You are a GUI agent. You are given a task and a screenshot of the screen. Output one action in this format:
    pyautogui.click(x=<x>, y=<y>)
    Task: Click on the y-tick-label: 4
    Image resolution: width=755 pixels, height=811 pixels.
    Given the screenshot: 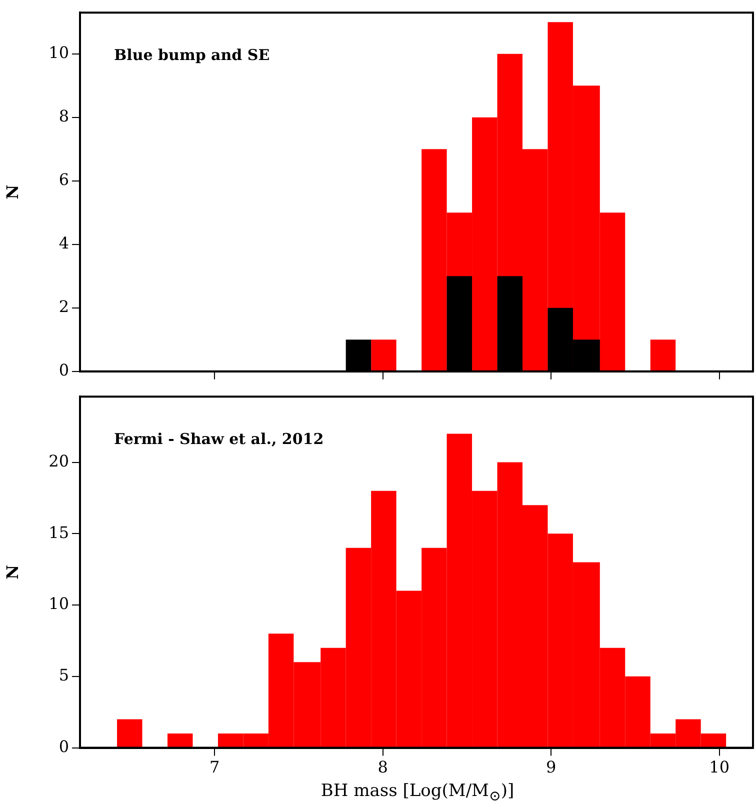 What is the action you would take?
    pyautogui.click(x=63, y=243)
    